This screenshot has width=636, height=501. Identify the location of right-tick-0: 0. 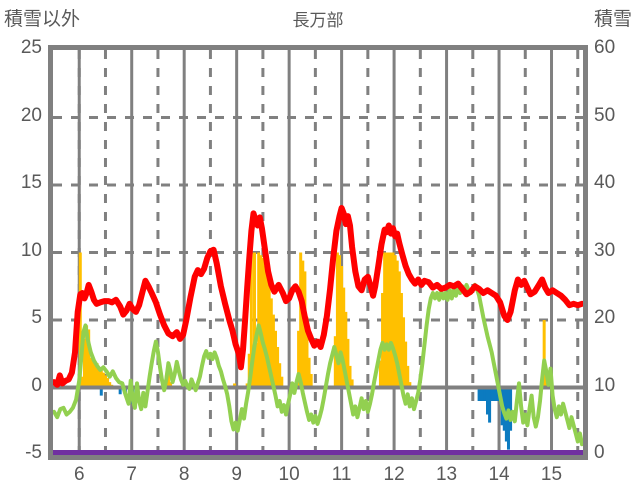
(599, 452).